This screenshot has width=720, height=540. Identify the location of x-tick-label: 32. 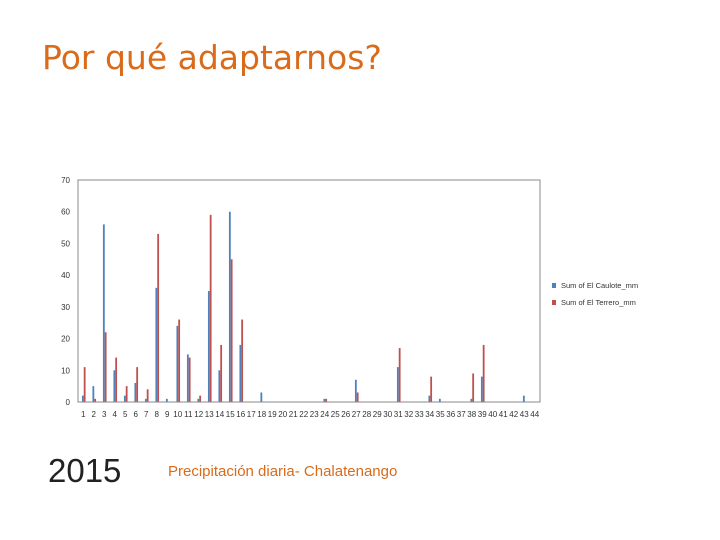
(408, 414).